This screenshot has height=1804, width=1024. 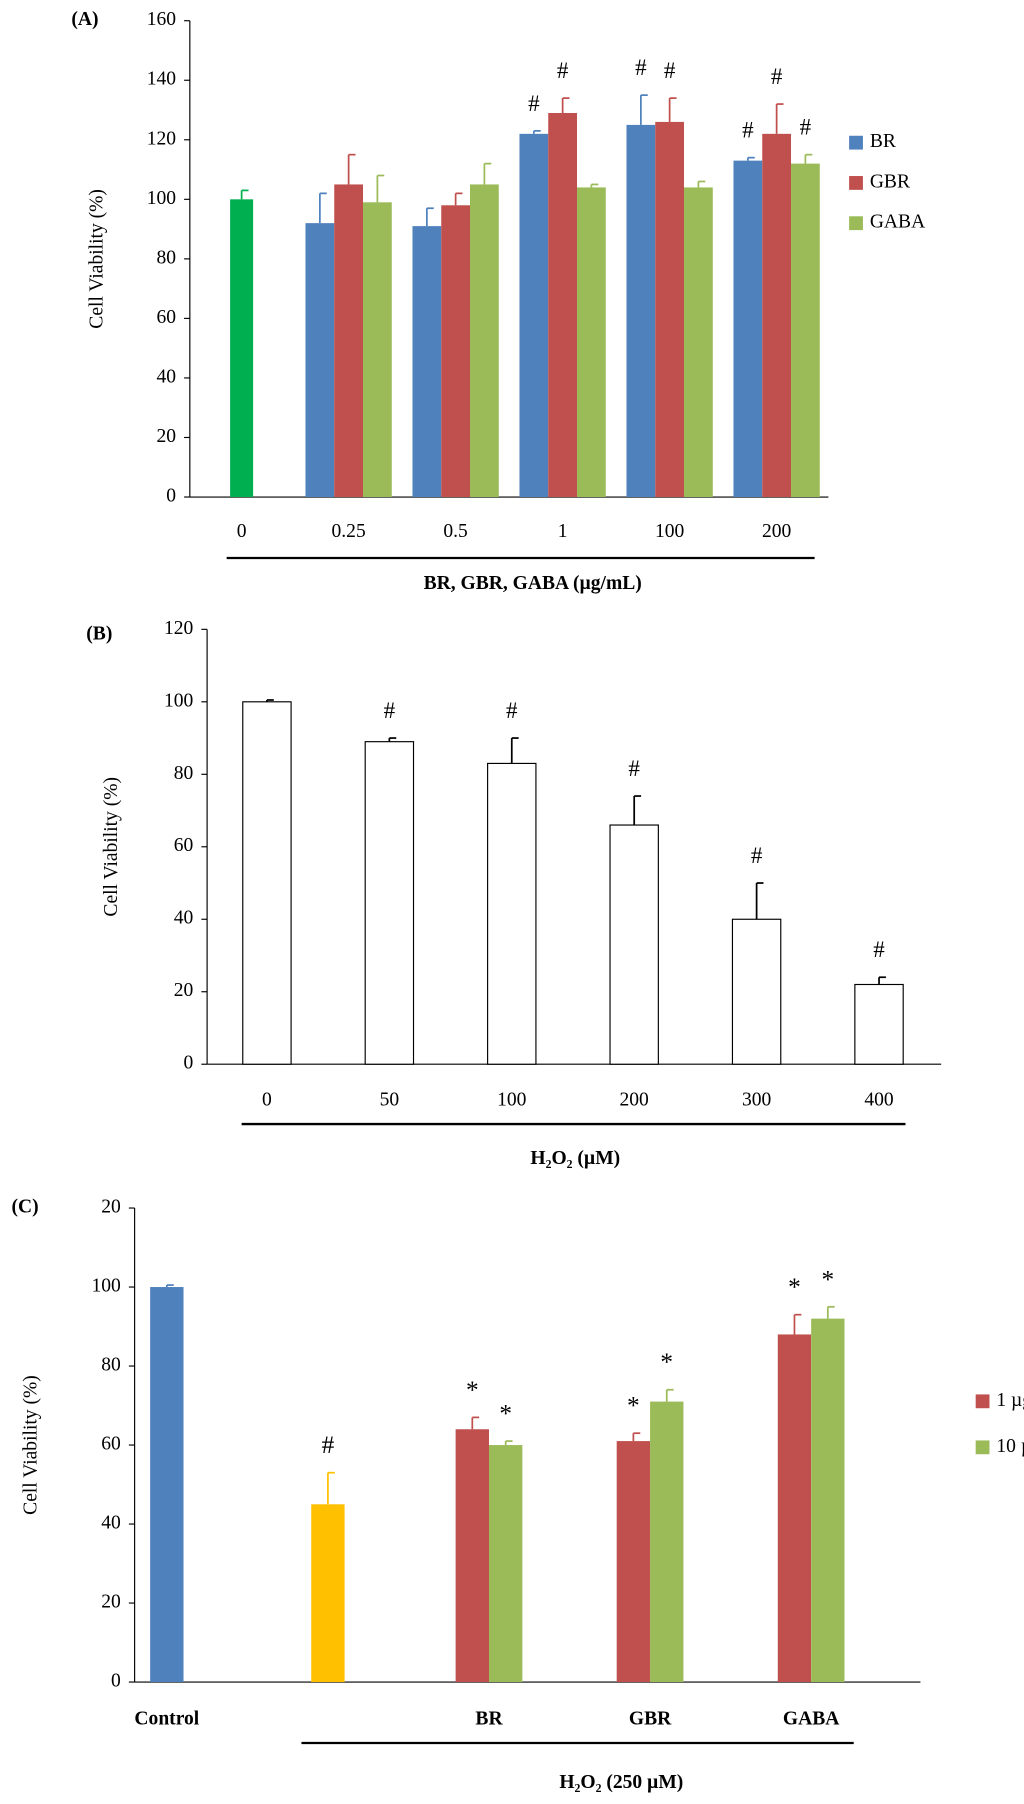 I want to click on x-tick-label: BR, so click(x=489, y=1718).